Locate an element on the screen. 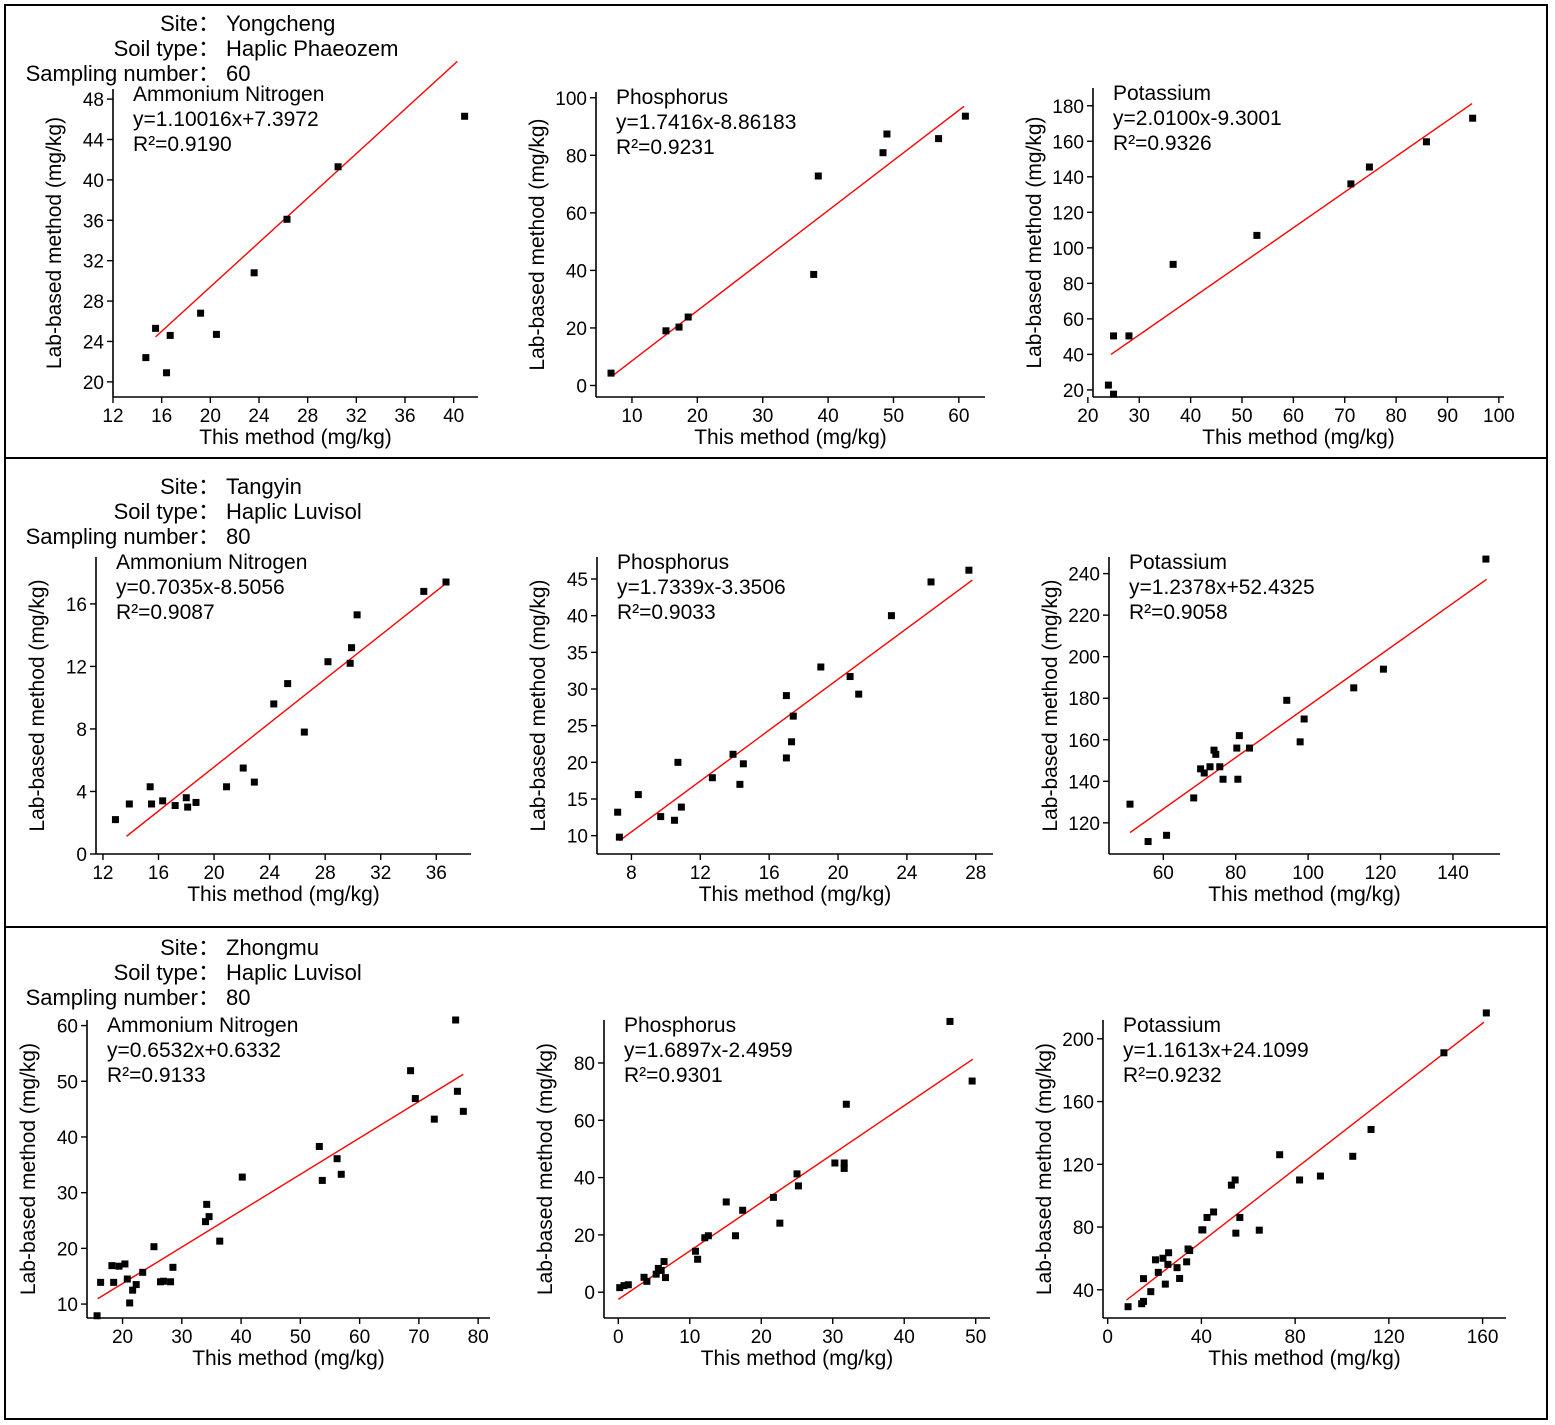 This screenshot has width=1555, height=1425. x-tick-label: 140 is located at coordinates (1453, 873).